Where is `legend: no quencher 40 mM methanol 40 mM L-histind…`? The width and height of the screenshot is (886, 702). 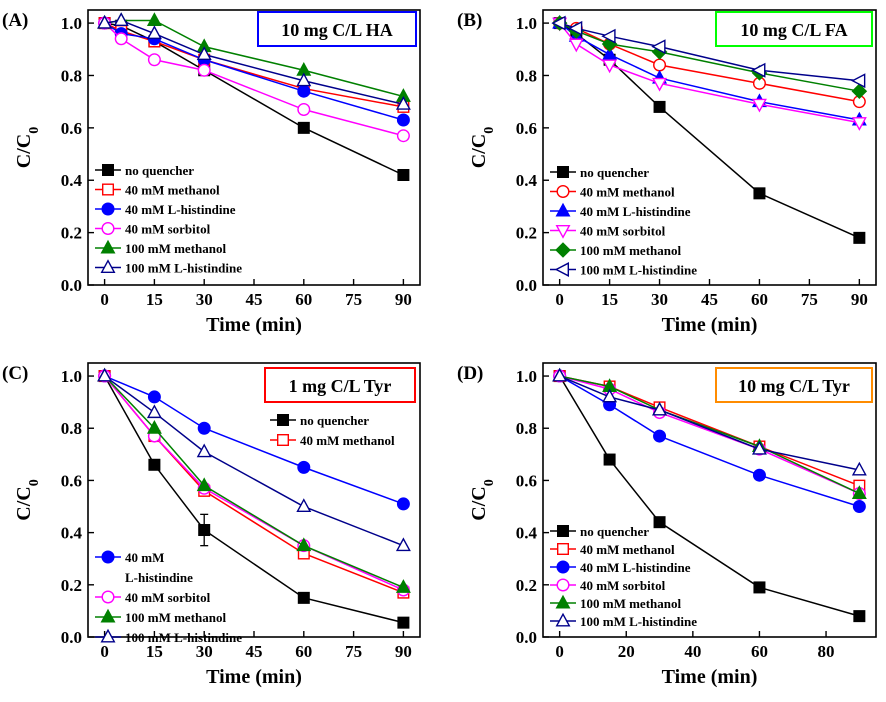
legend: no quencher 40 mM methanol 40 mM L-histind… is located at coordinates (623, 576).